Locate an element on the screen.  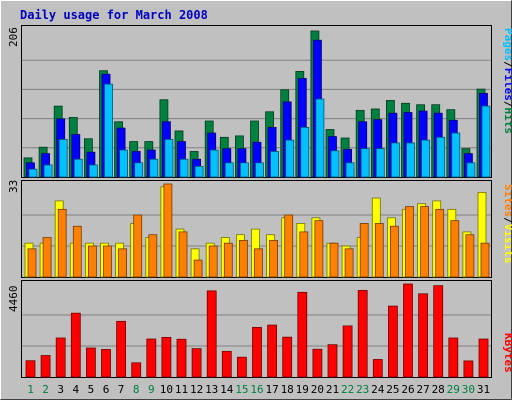
x-tick-label: 14 is located at coordinates (227, 389).